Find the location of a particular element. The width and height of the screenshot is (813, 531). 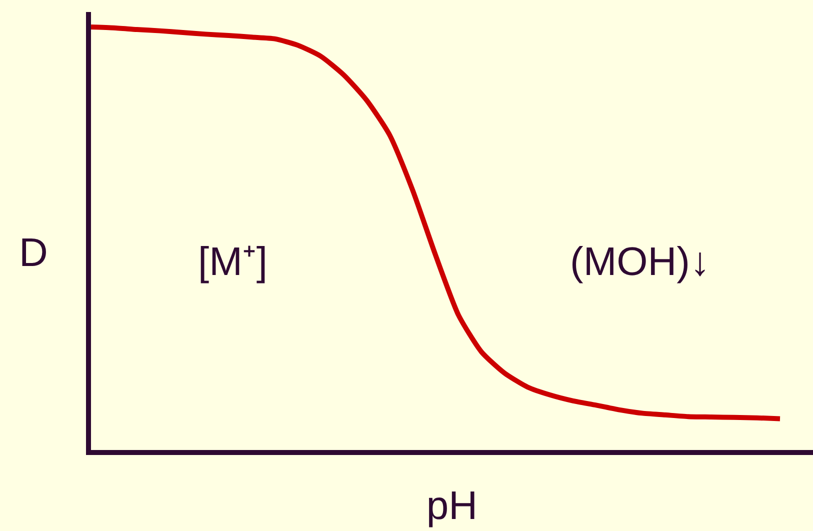

x-axis-title: pH is located at coordinates (452, 506).